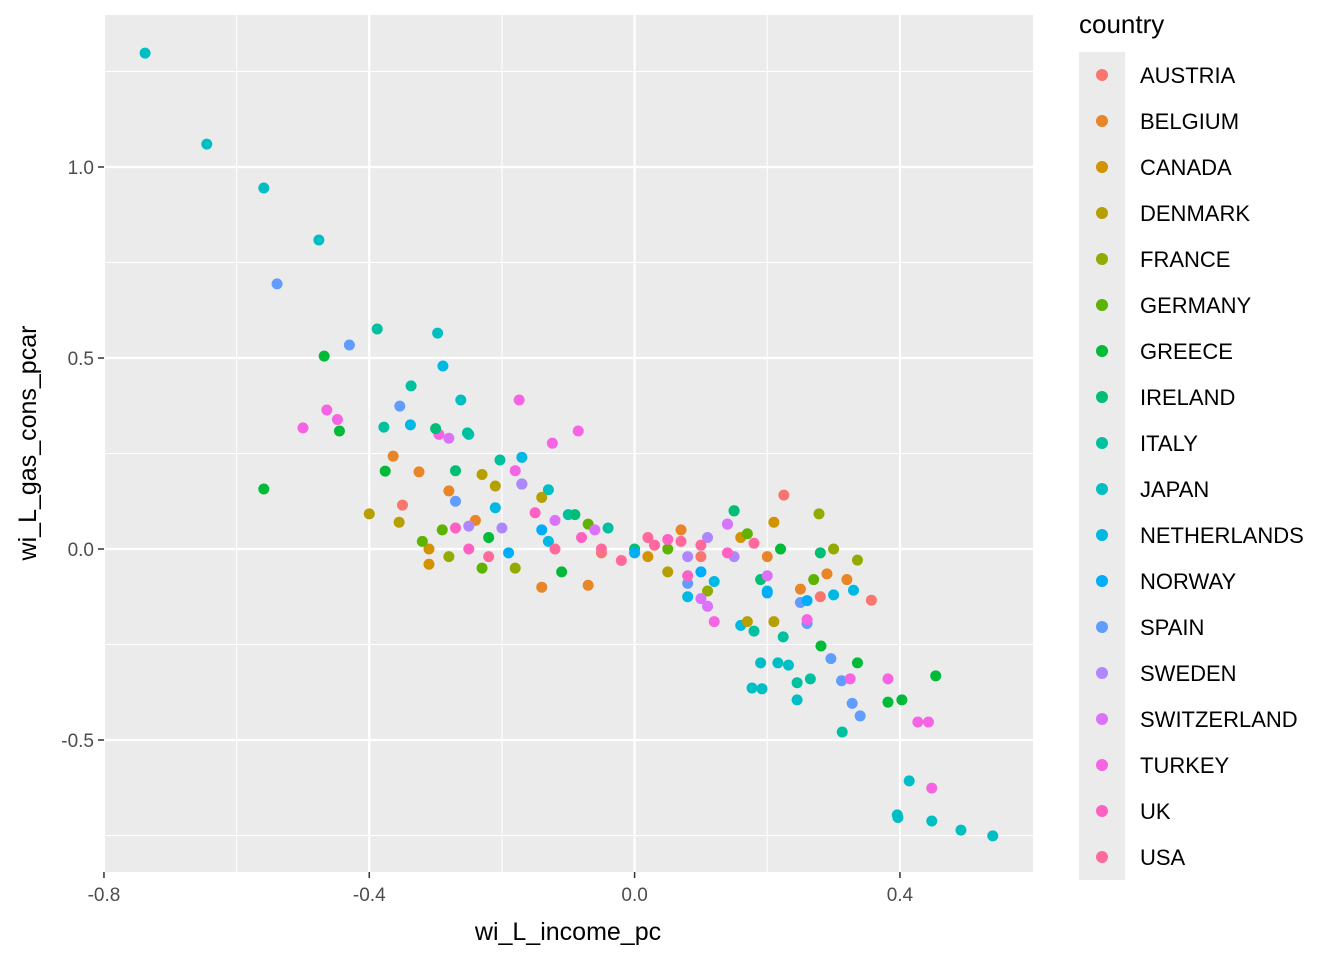 The height and width of the screenshot is (960, 1344). Describe the element at coordinates (1102, 167) in the screenshot. I see `legend-key-canada` at that location.